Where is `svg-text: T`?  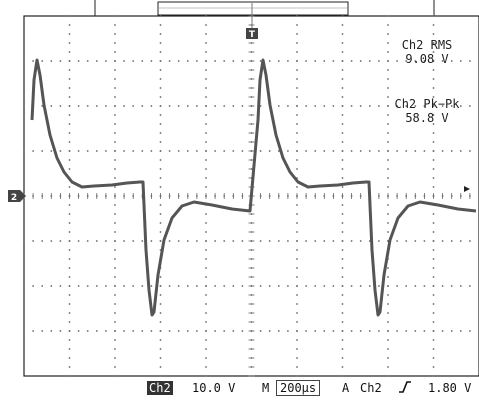 svg-text: T is located at coordinates (252, 35).